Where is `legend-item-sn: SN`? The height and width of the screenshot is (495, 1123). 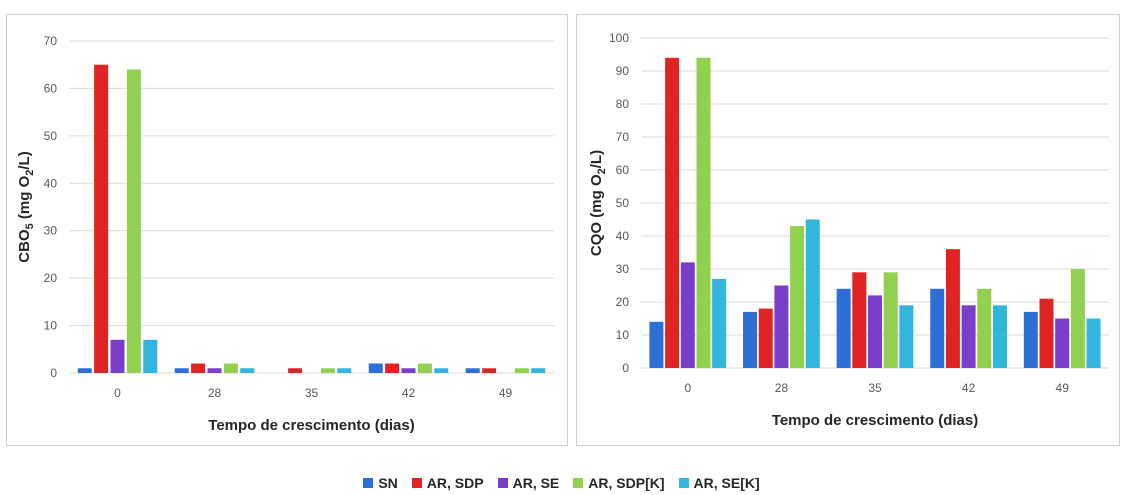
legend-item-sn: SN is located at coordinates (380, 483).